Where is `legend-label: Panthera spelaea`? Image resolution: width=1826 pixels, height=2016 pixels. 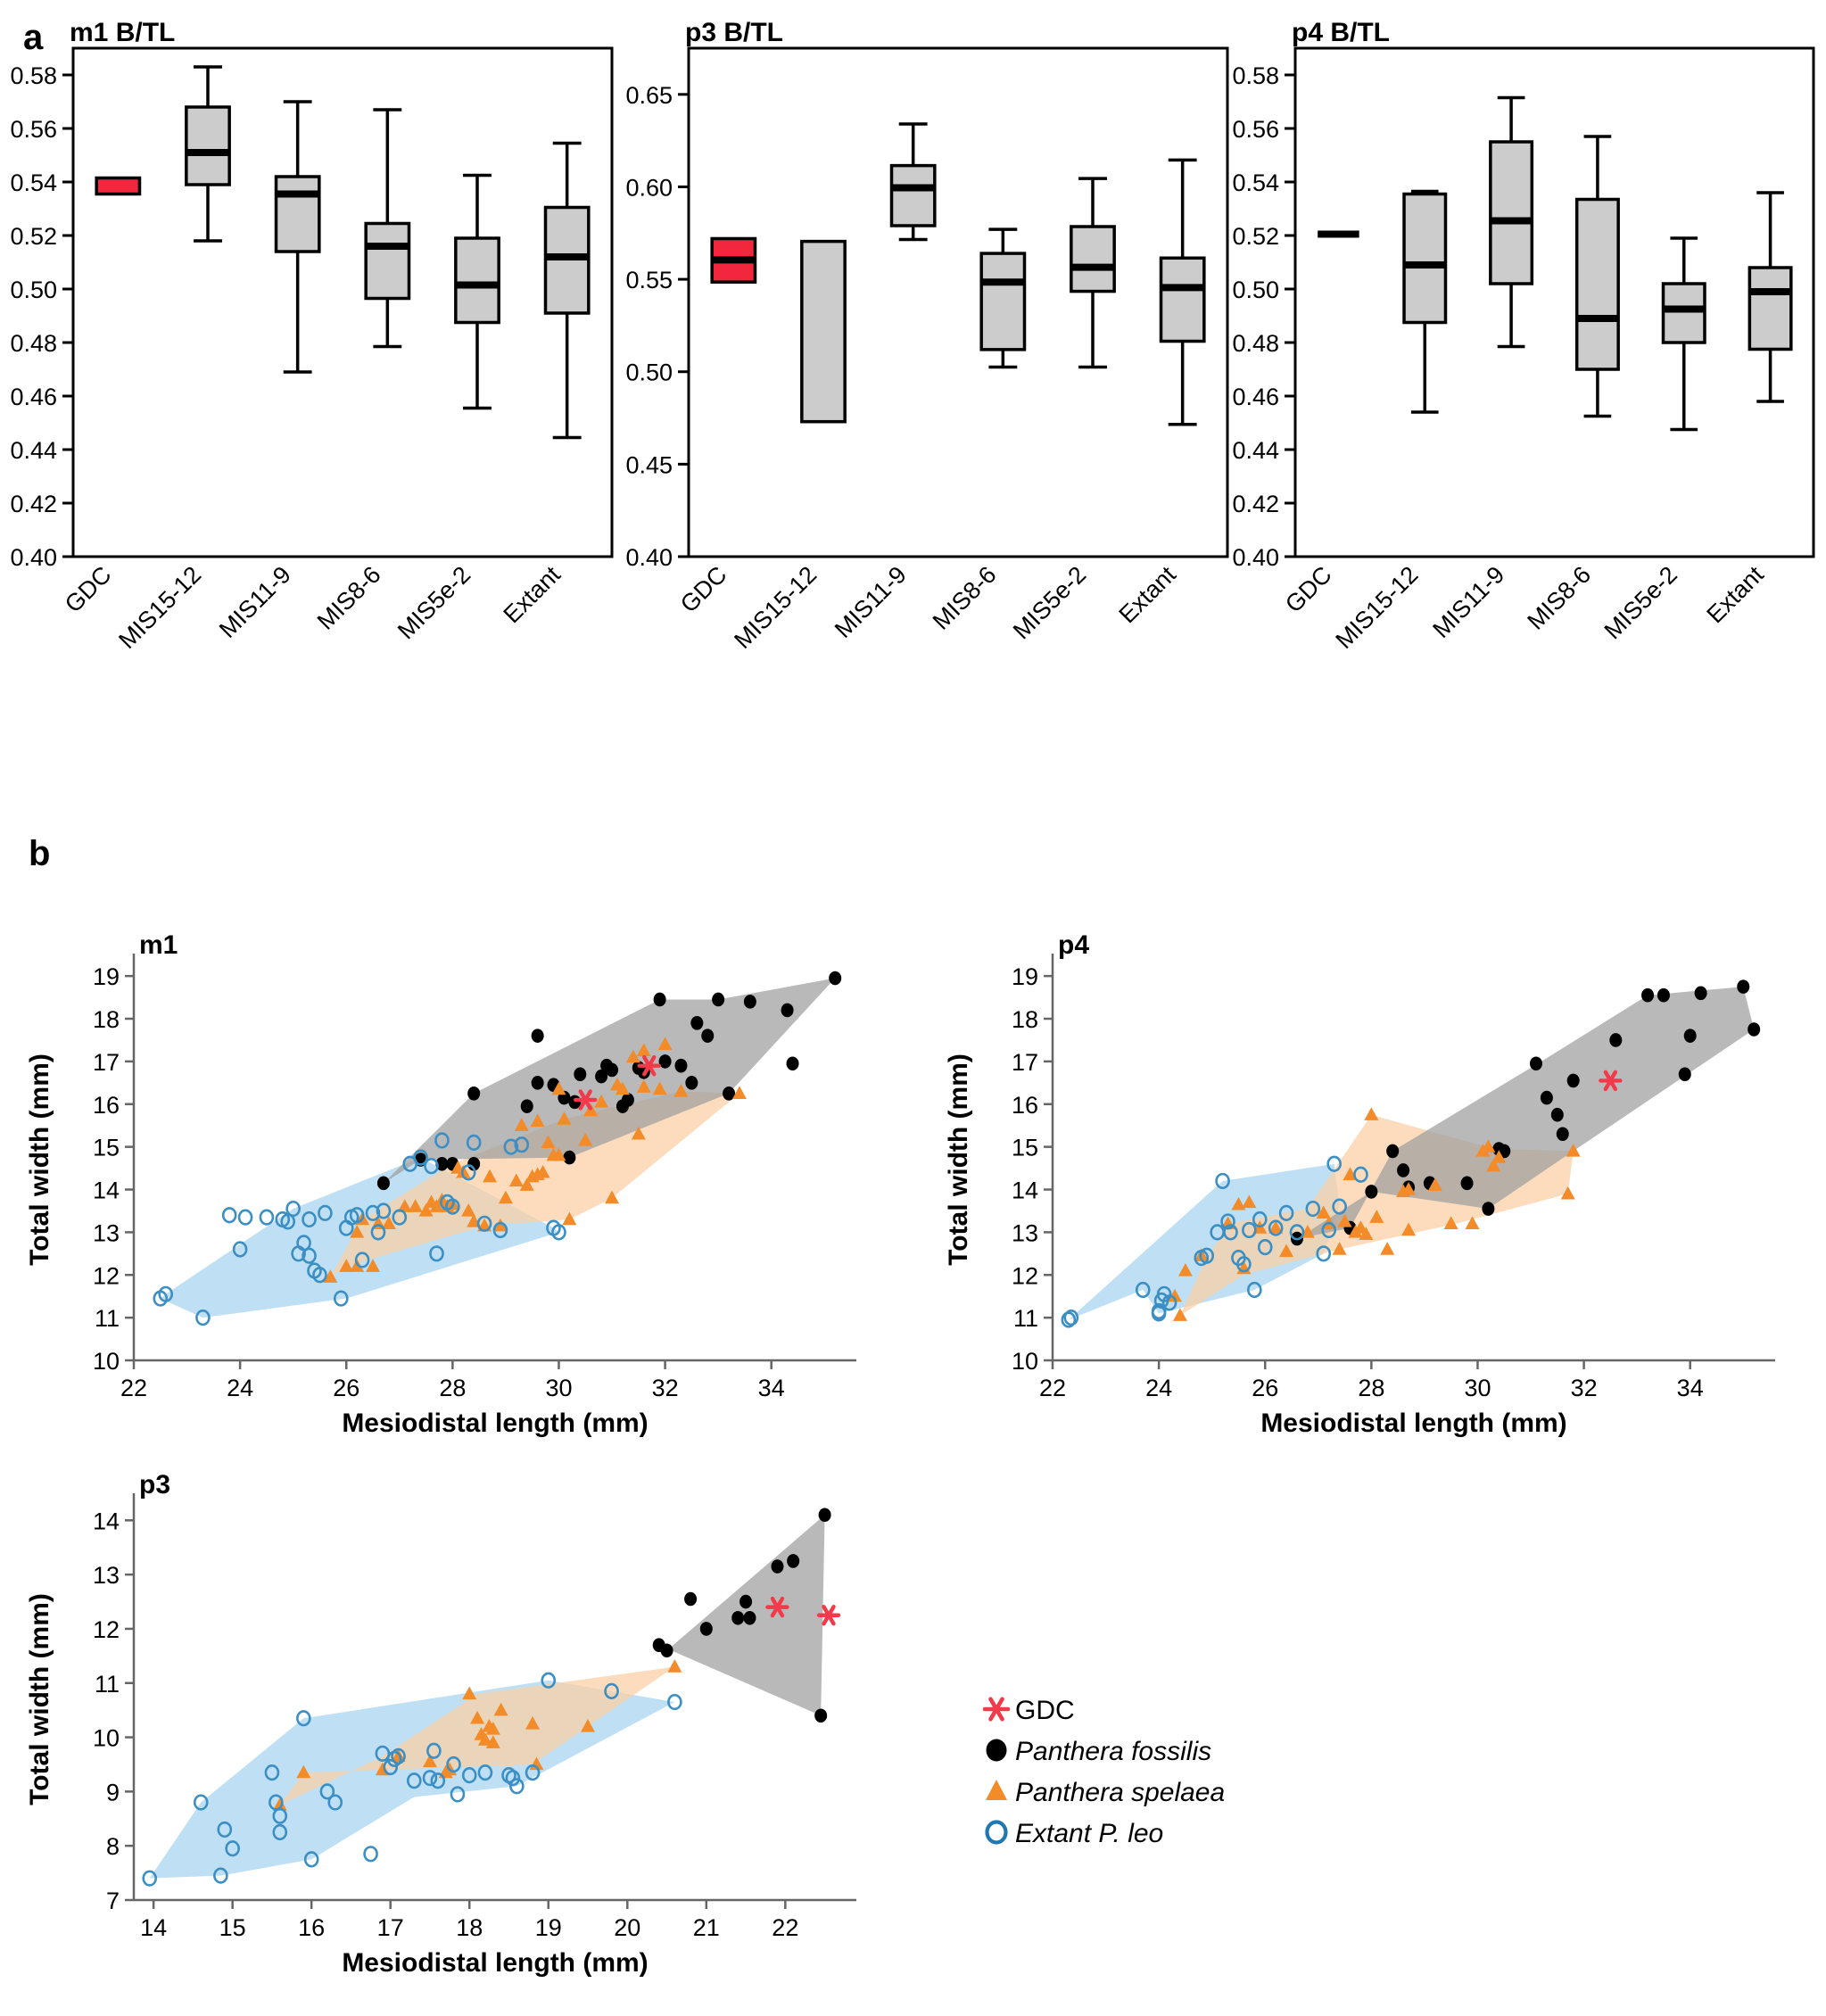
legend-label: Panthera spelaea is located at coordinates (1120, 1792).